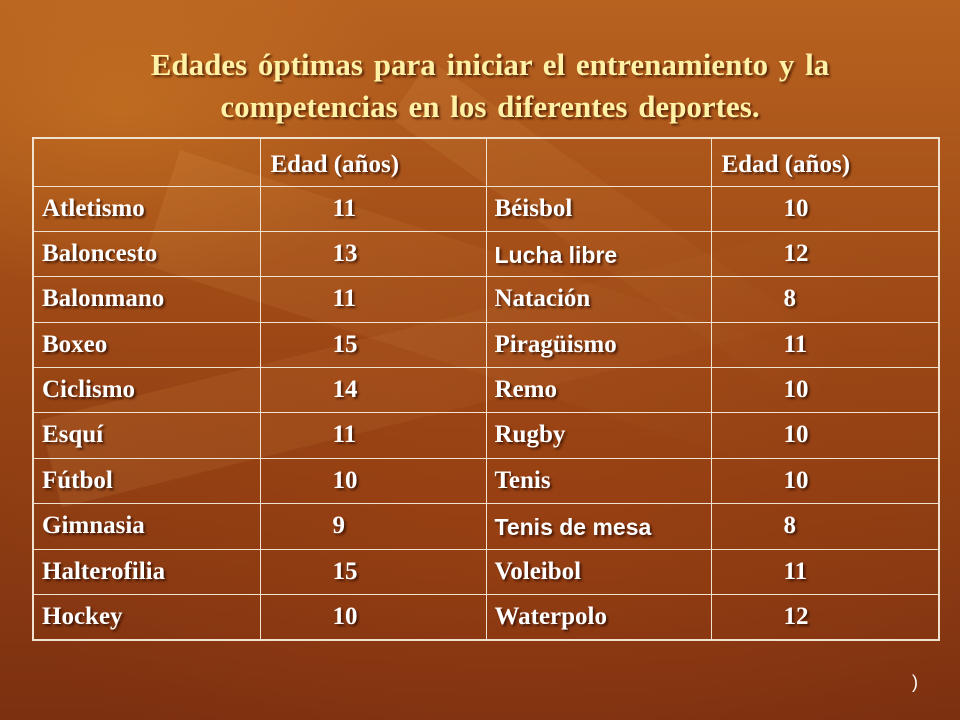 Image resolution: width=960 pixels, height=720 pixels. I want to click on sport-cell: Gimnasia, so click(146, 526).